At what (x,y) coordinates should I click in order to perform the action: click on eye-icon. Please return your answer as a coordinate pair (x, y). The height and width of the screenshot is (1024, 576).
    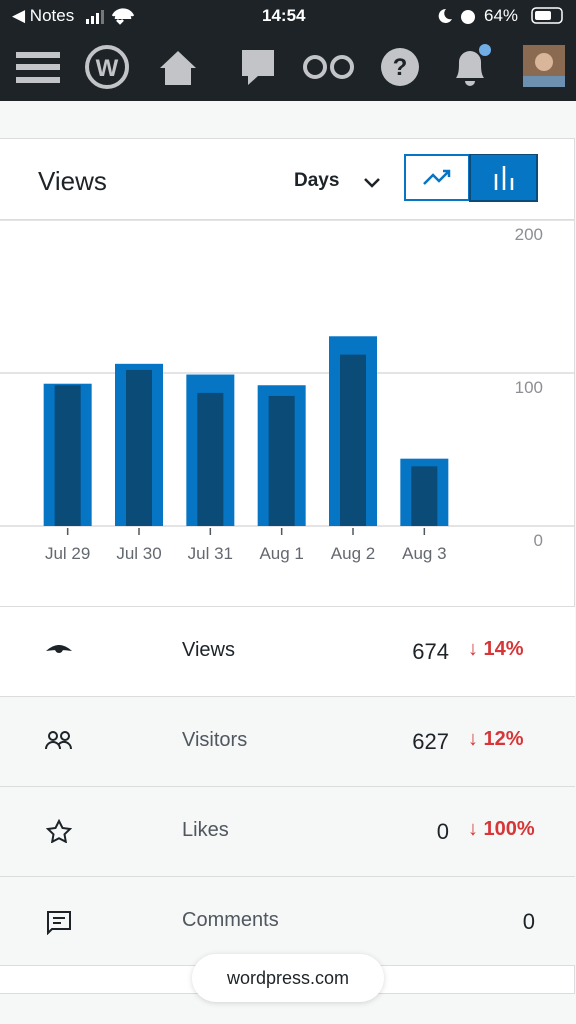
    Looking at the image, I should click on (59, 649).